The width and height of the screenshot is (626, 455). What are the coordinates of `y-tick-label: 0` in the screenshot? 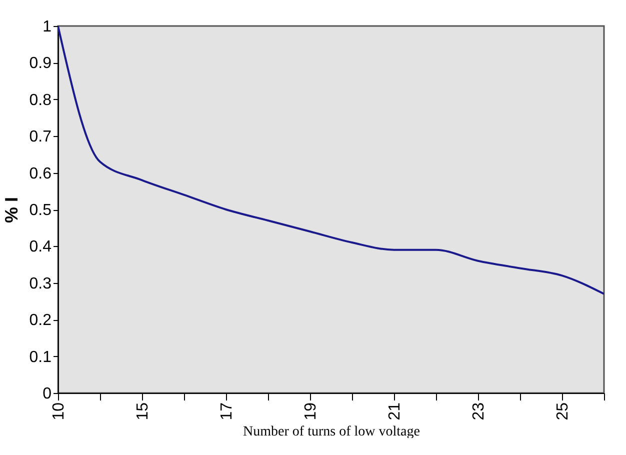 It's located at (47, 394).